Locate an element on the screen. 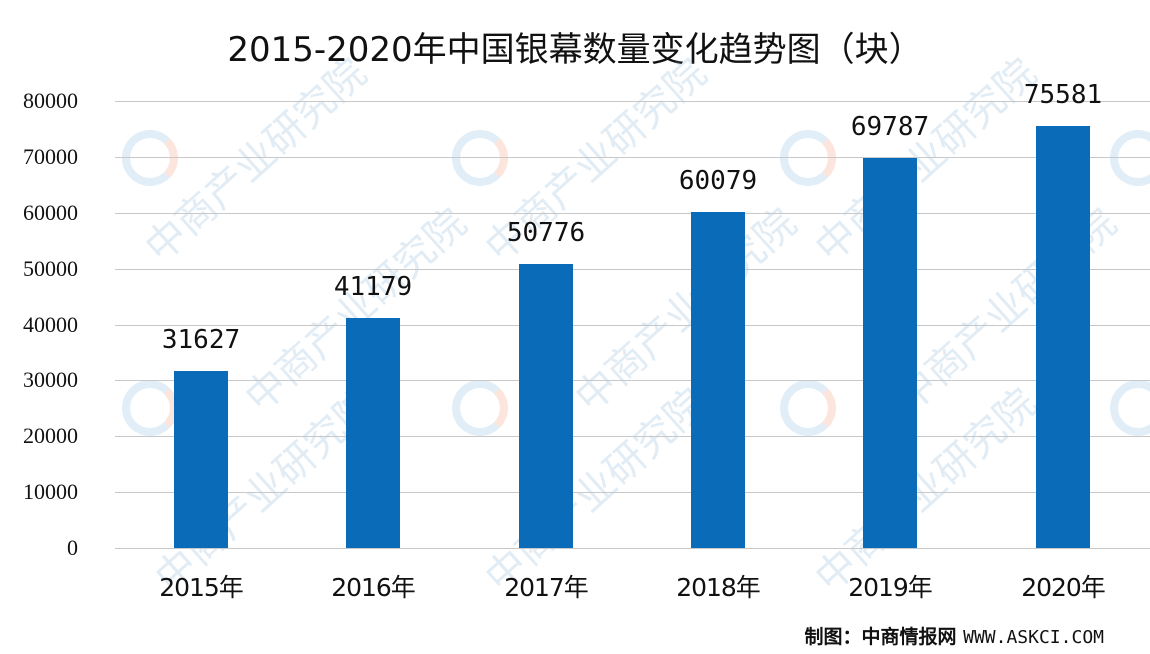  bar-2019年 is located at coordinates (890, 353).